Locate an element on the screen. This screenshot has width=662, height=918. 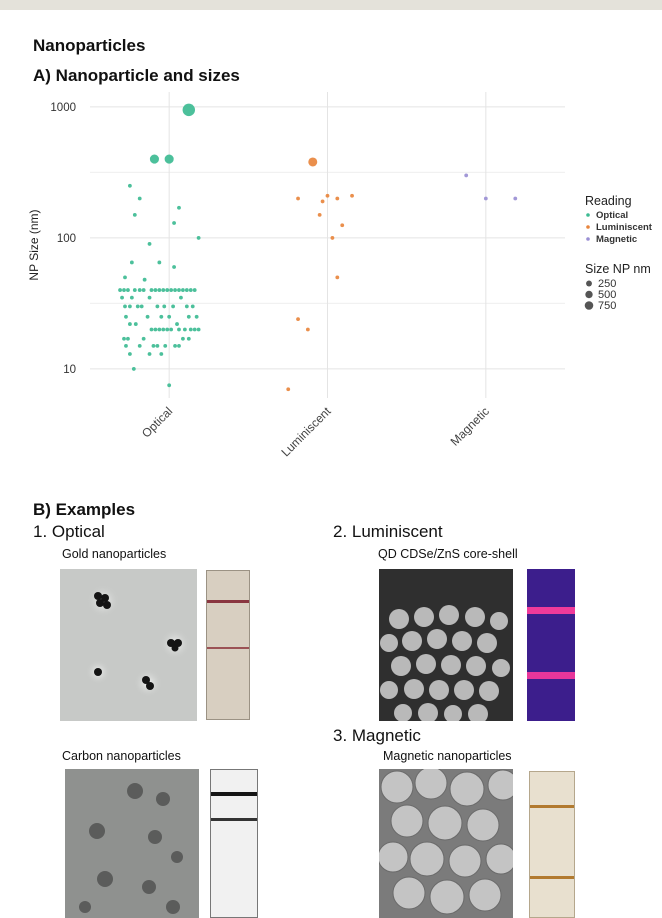
qd-control-line is located at coordinates (551, 675).